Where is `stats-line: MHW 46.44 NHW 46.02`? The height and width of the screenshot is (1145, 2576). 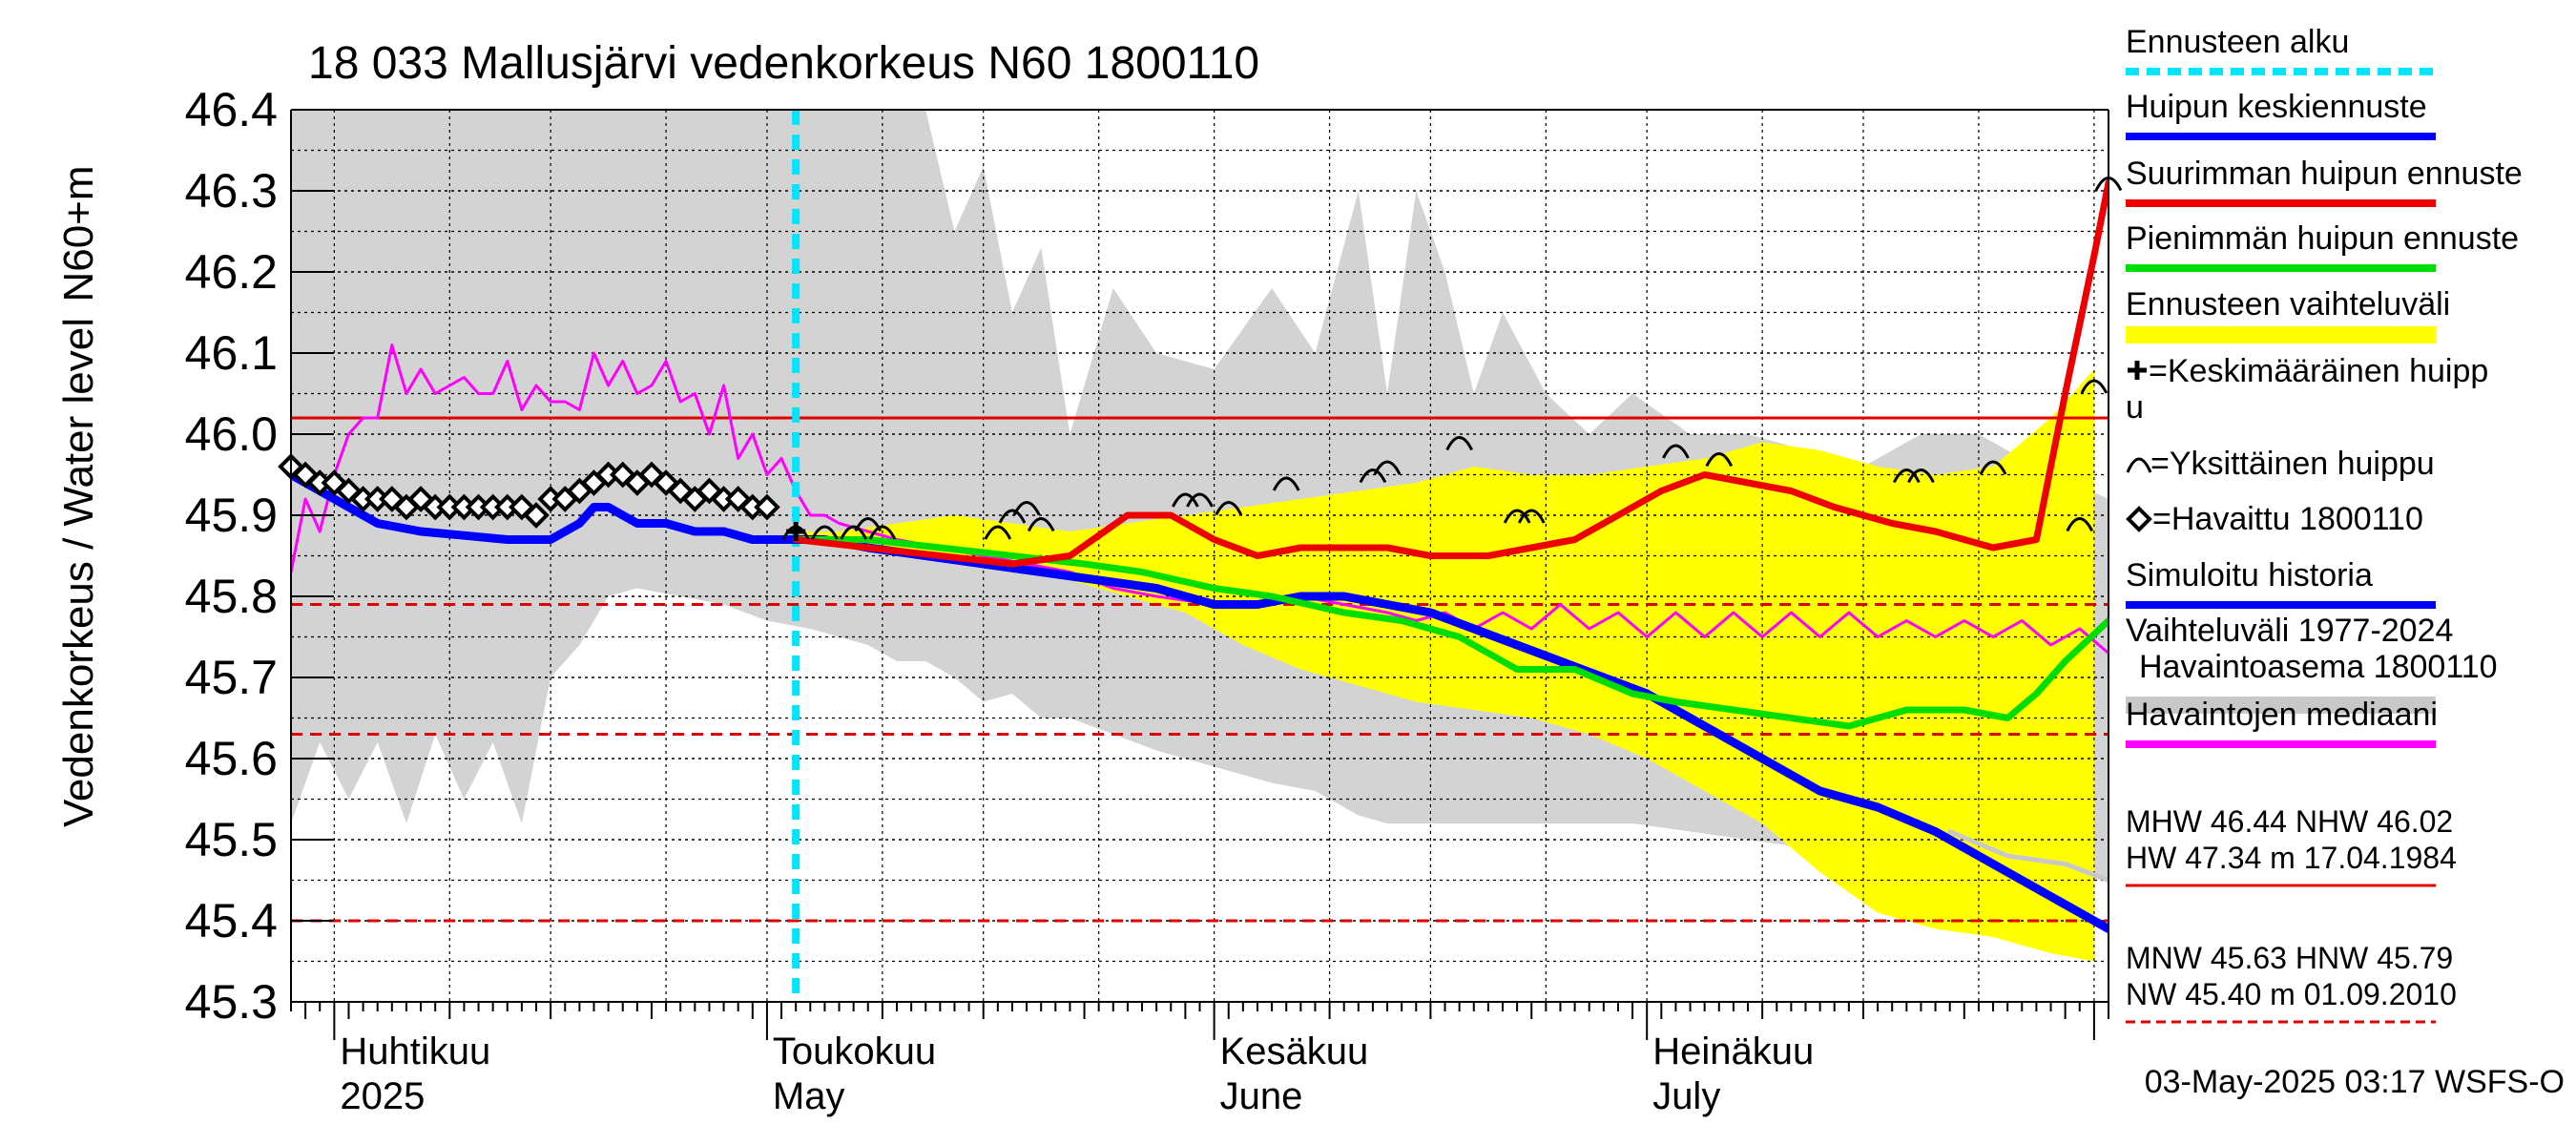 stats-line: MHW 46.44 NHW 46.02 is located at coordinates (2289, 821).